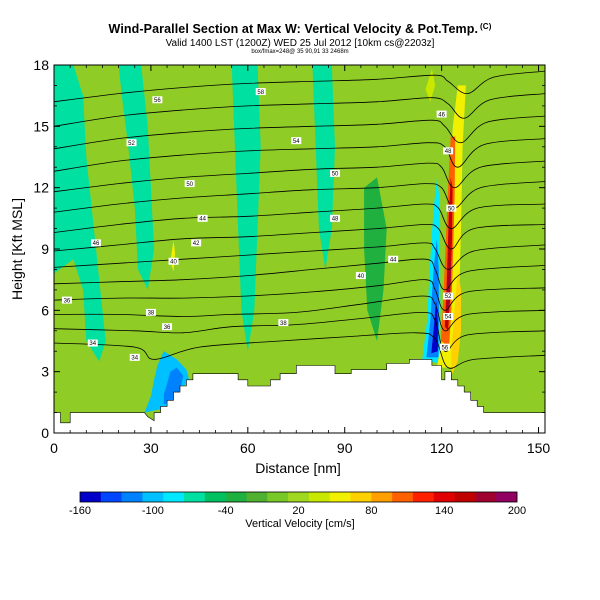  What do you see at coordinates (345, 448) in the screenshot?
I see `x-tick-label: 90` at bounding box center [345, 448].